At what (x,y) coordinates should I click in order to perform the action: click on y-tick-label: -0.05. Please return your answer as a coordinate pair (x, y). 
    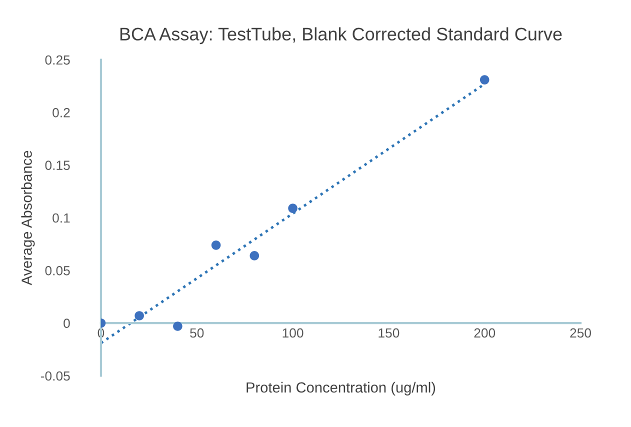
    Looking at the image, I should click on (55, 376).